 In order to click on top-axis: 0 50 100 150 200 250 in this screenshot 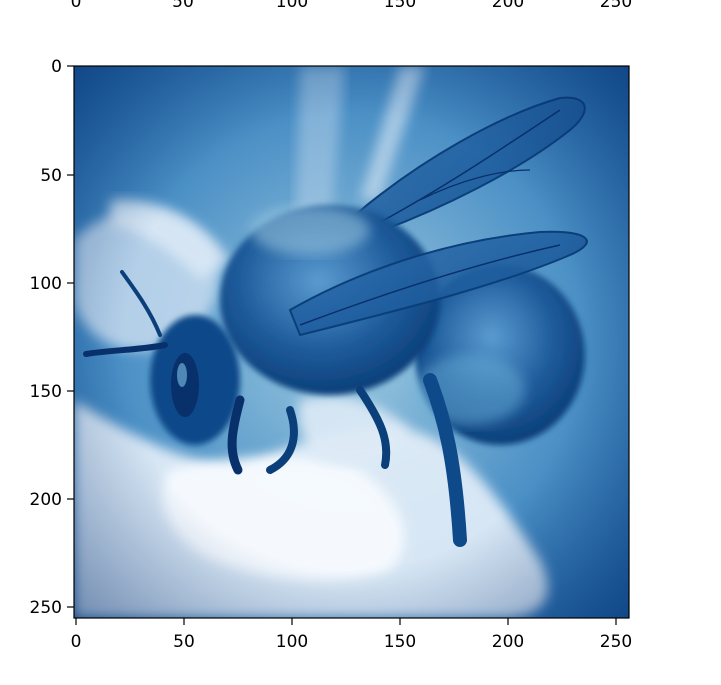, I will do `click(352, 6)`.